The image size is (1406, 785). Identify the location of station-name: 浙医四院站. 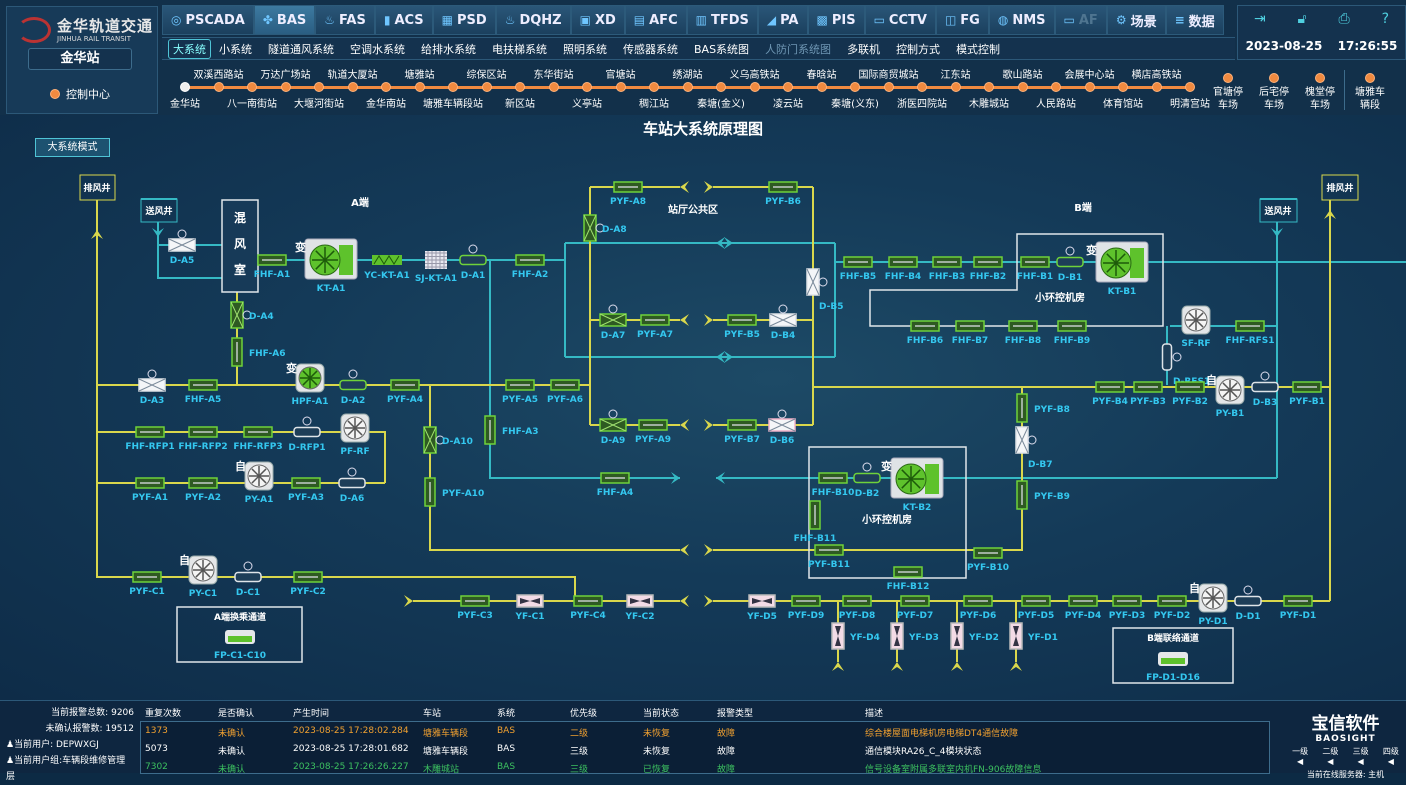
(922, 104).